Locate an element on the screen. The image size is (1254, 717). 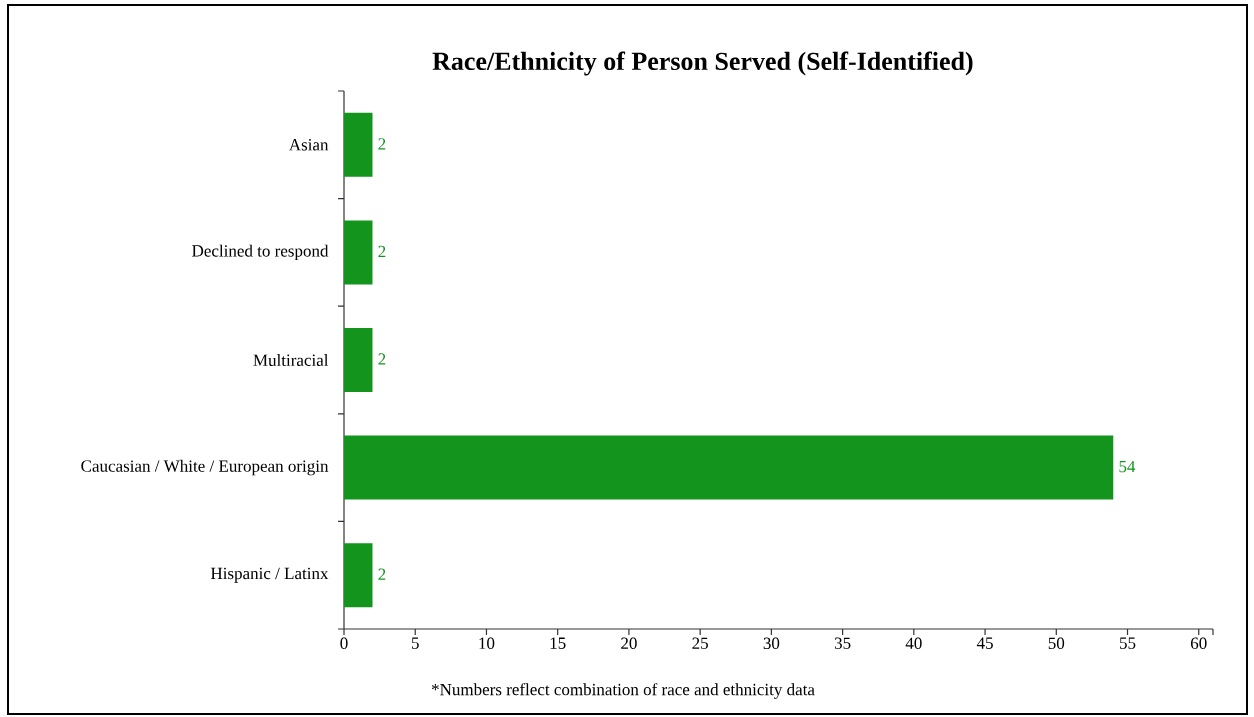
y-tick-label: Asian is located at coordinates (308, 145).